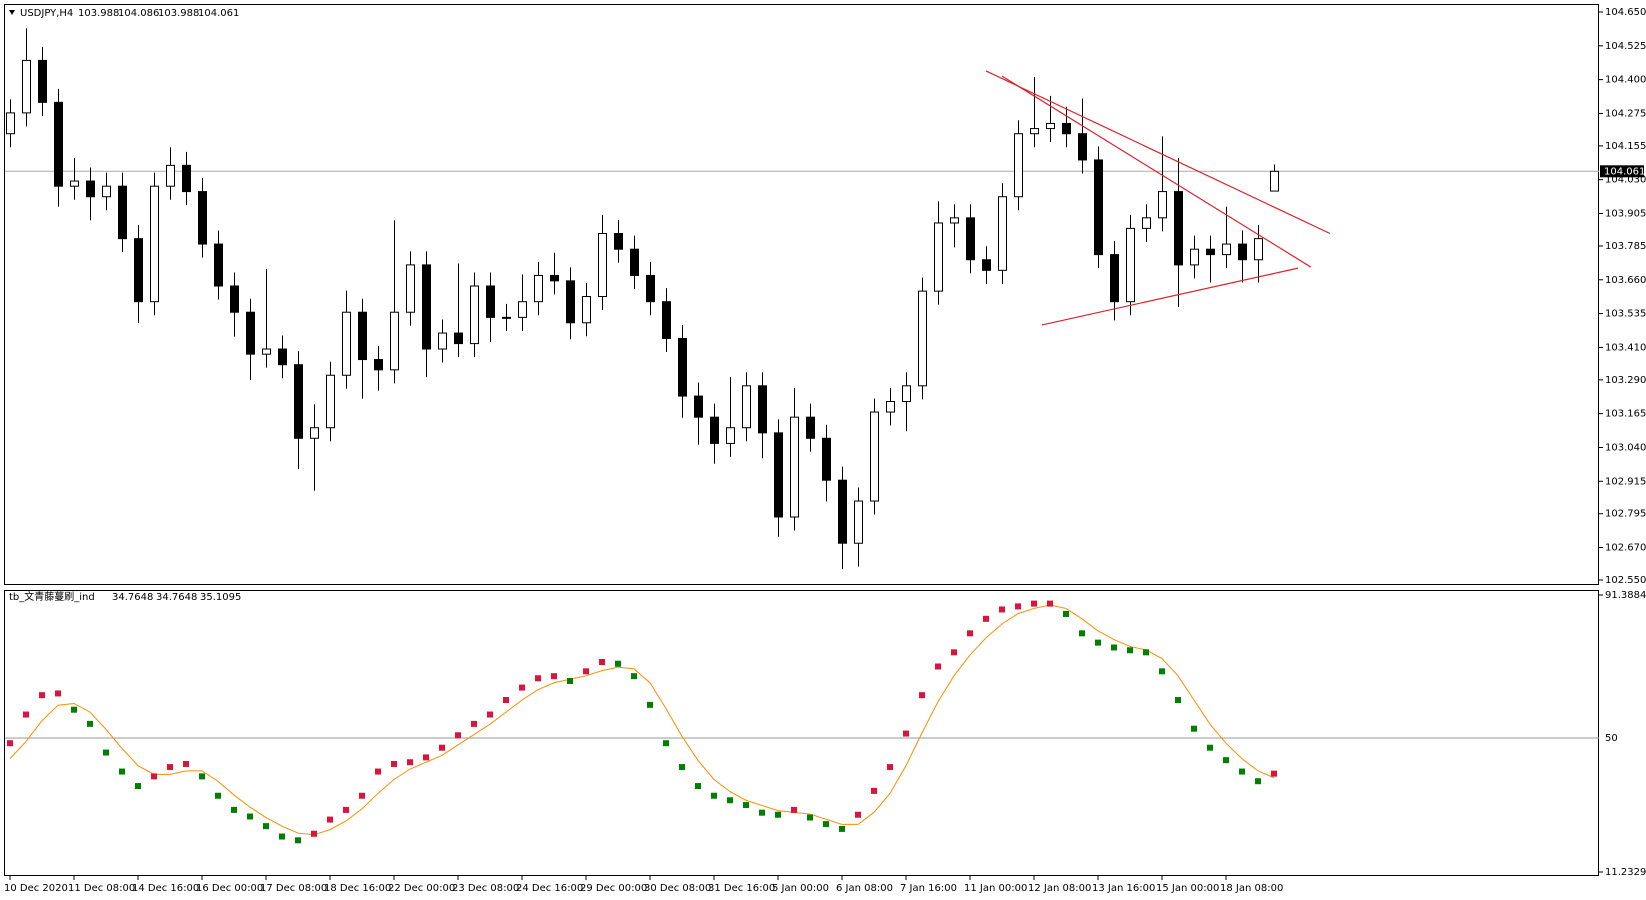  What do you see at coordinates (1625, 872) in the screenshot?
I see `y-tick-label: 11.2329` at bounding box center [1625, 872].